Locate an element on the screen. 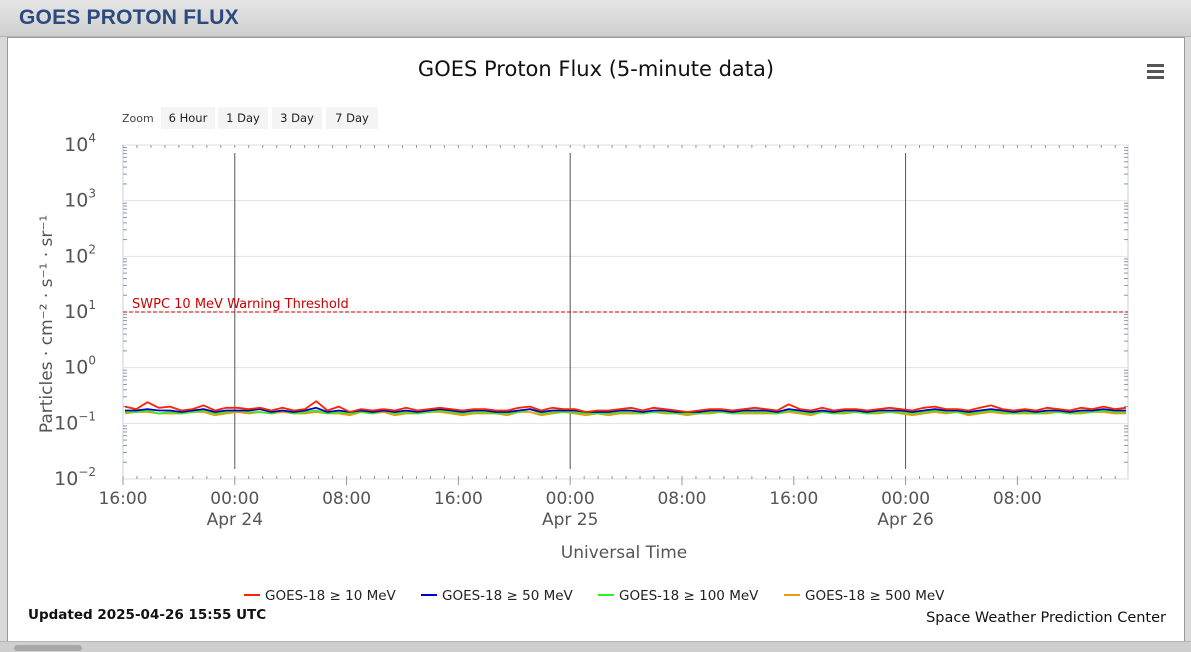 This screenshot has height=652, width=1191. y-tick-label: 10⁴ is located at coordinates (80, 143).